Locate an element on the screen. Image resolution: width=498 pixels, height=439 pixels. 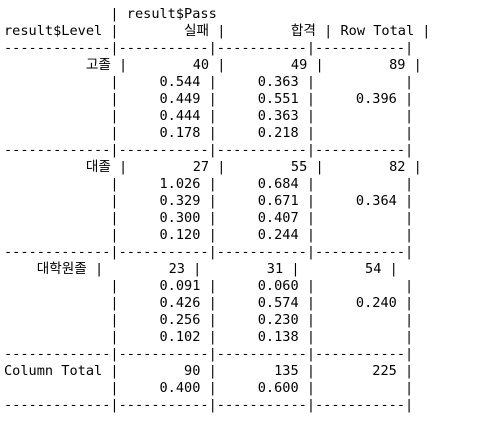
crosstab-row-college-chisq: | 1.026 | 0.684 | | is located at coordinates (209, 184).